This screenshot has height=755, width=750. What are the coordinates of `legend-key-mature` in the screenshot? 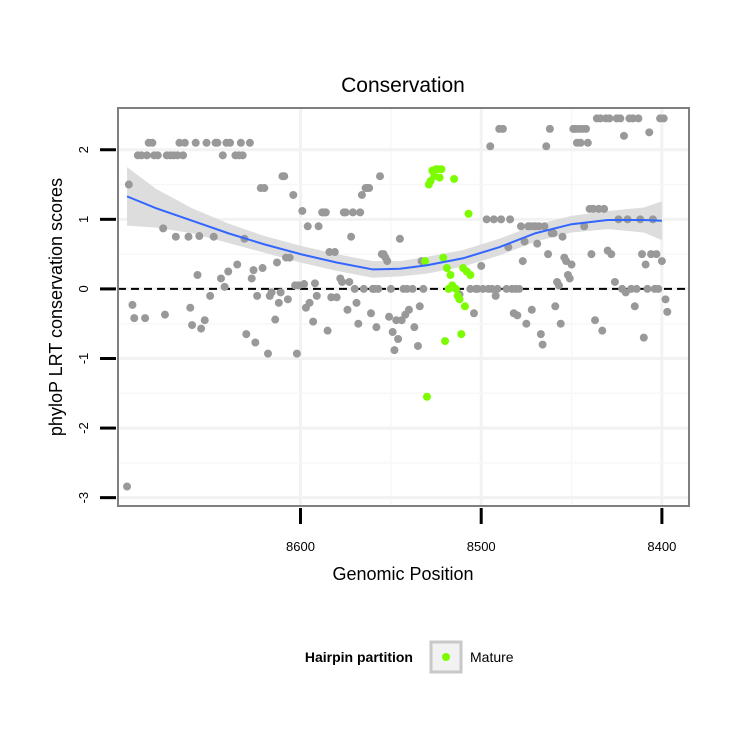 It's located at (446, 657).